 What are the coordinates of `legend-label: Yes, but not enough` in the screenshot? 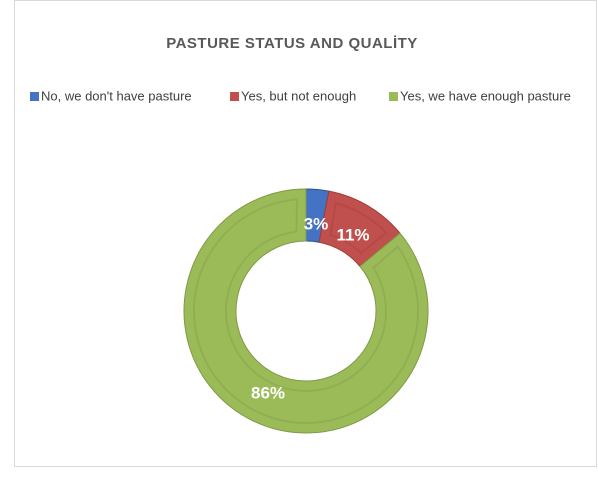 It's located at (298, 95).